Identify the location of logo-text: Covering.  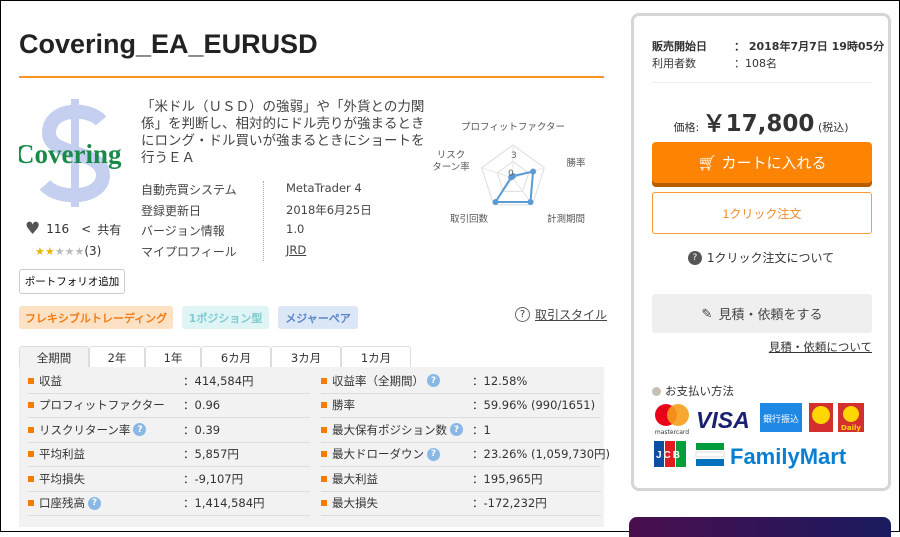
(70, 154).